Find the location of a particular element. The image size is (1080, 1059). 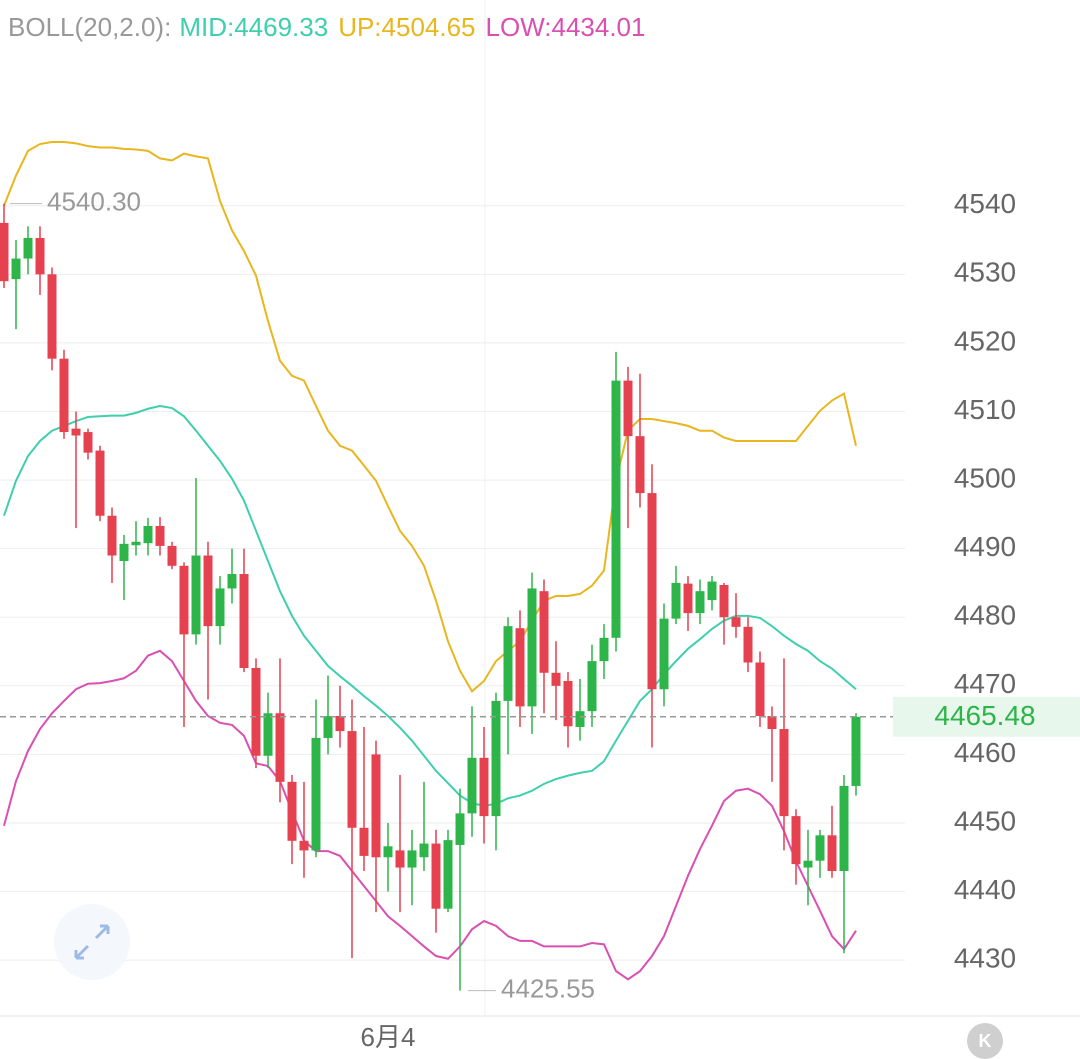

y-tick-label: 4490 is located at coordinates (985, 546).